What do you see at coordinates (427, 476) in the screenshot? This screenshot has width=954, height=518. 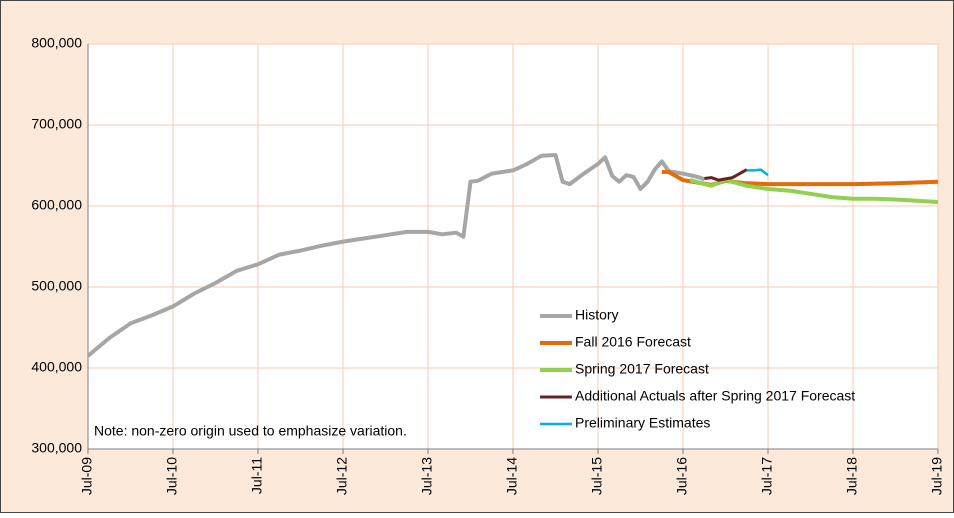 I see `x-tick-label: Jul-13` at bounding box center [427, 476].